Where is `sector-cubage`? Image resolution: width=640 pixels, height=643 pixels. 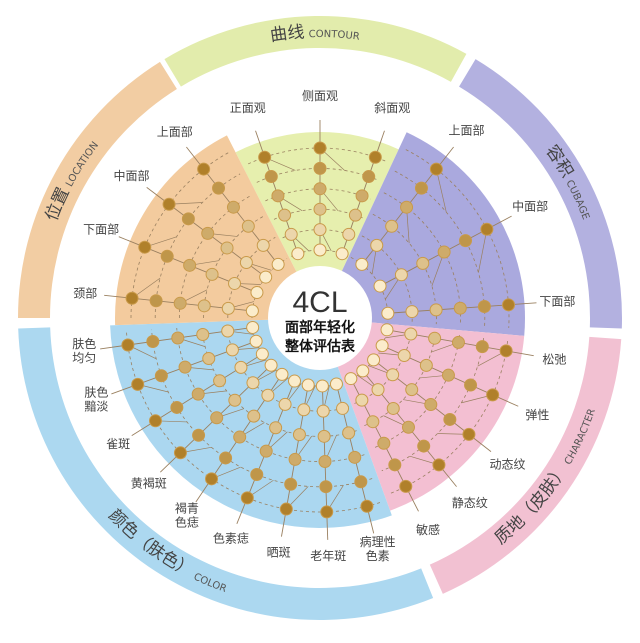 sector-cubage is located at coordinates (422, 234).